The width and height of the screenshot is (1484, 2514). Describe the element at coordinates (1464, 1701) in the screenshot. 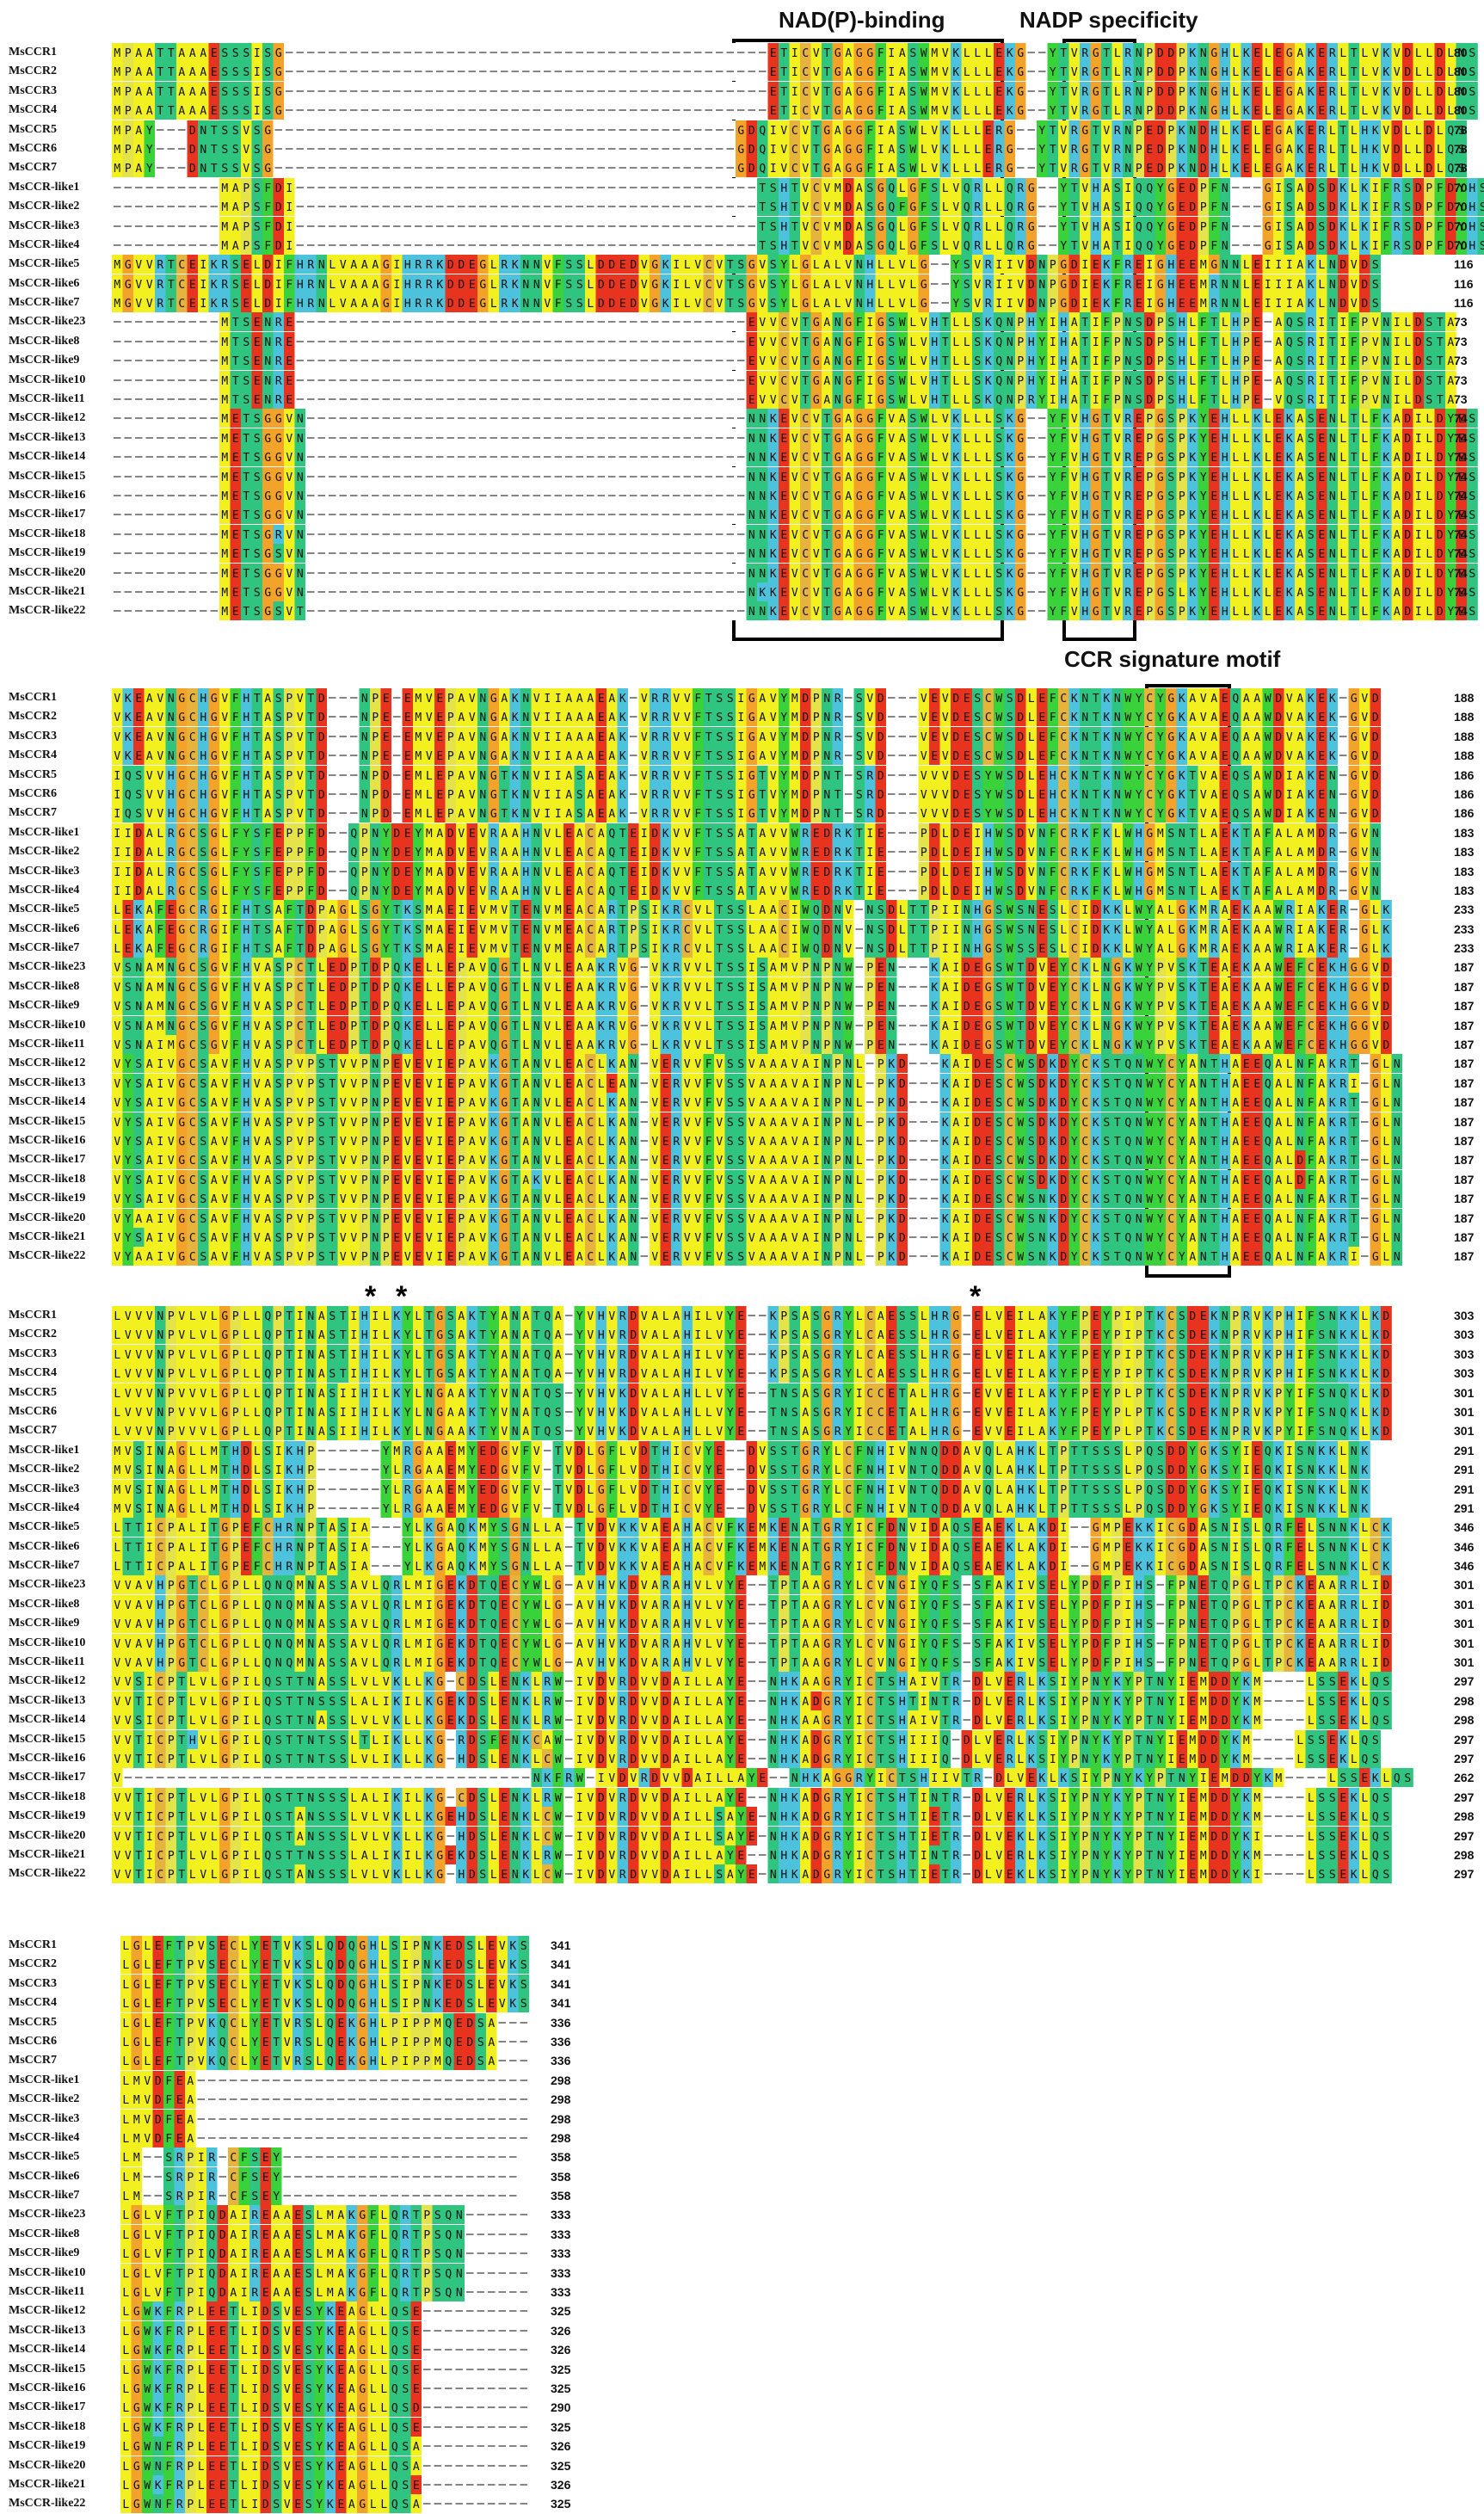

I see `residue-count: 298` at that location.